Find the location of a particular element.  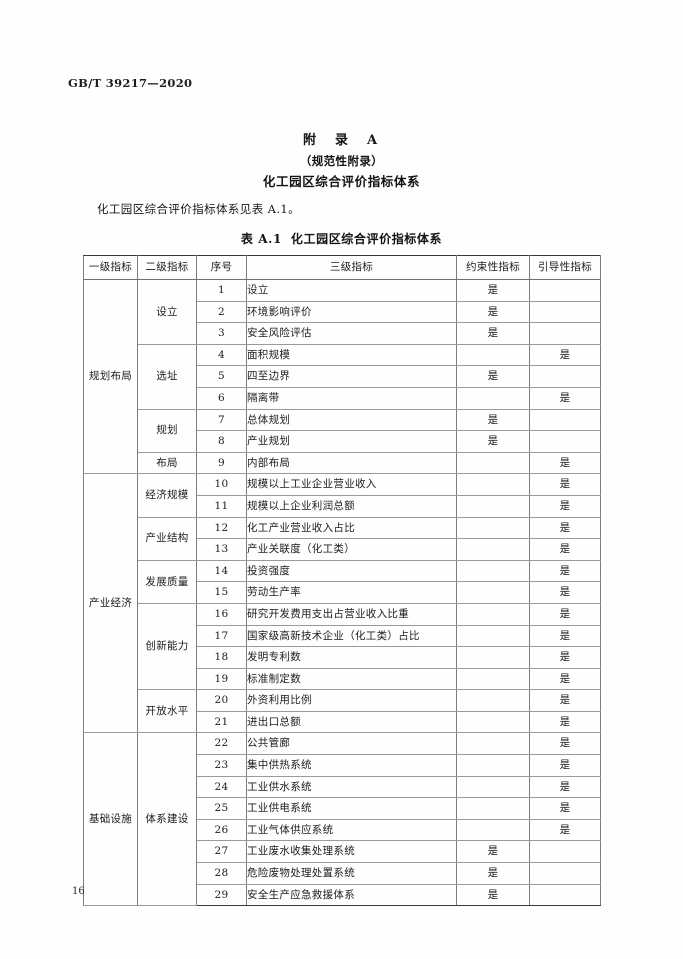

annex-heading-block: 附 录 A （规范性附录） 化工园区综合评价指标体系 is located at coordinates (341, 162).